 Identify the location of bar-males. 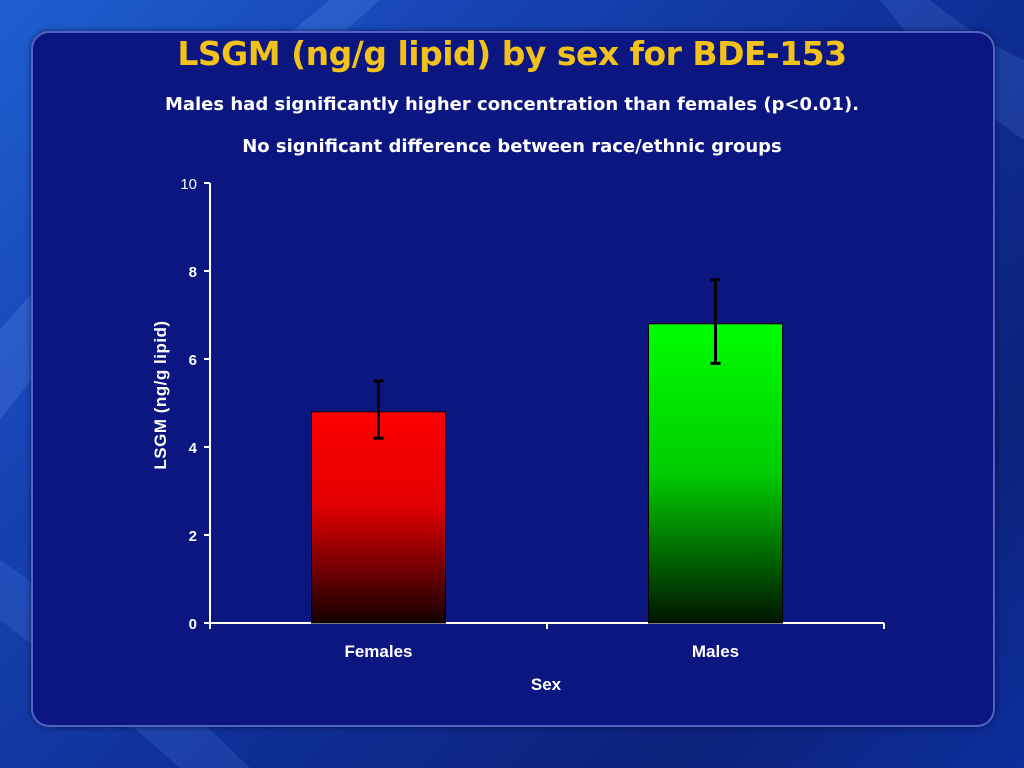
(715, 473).